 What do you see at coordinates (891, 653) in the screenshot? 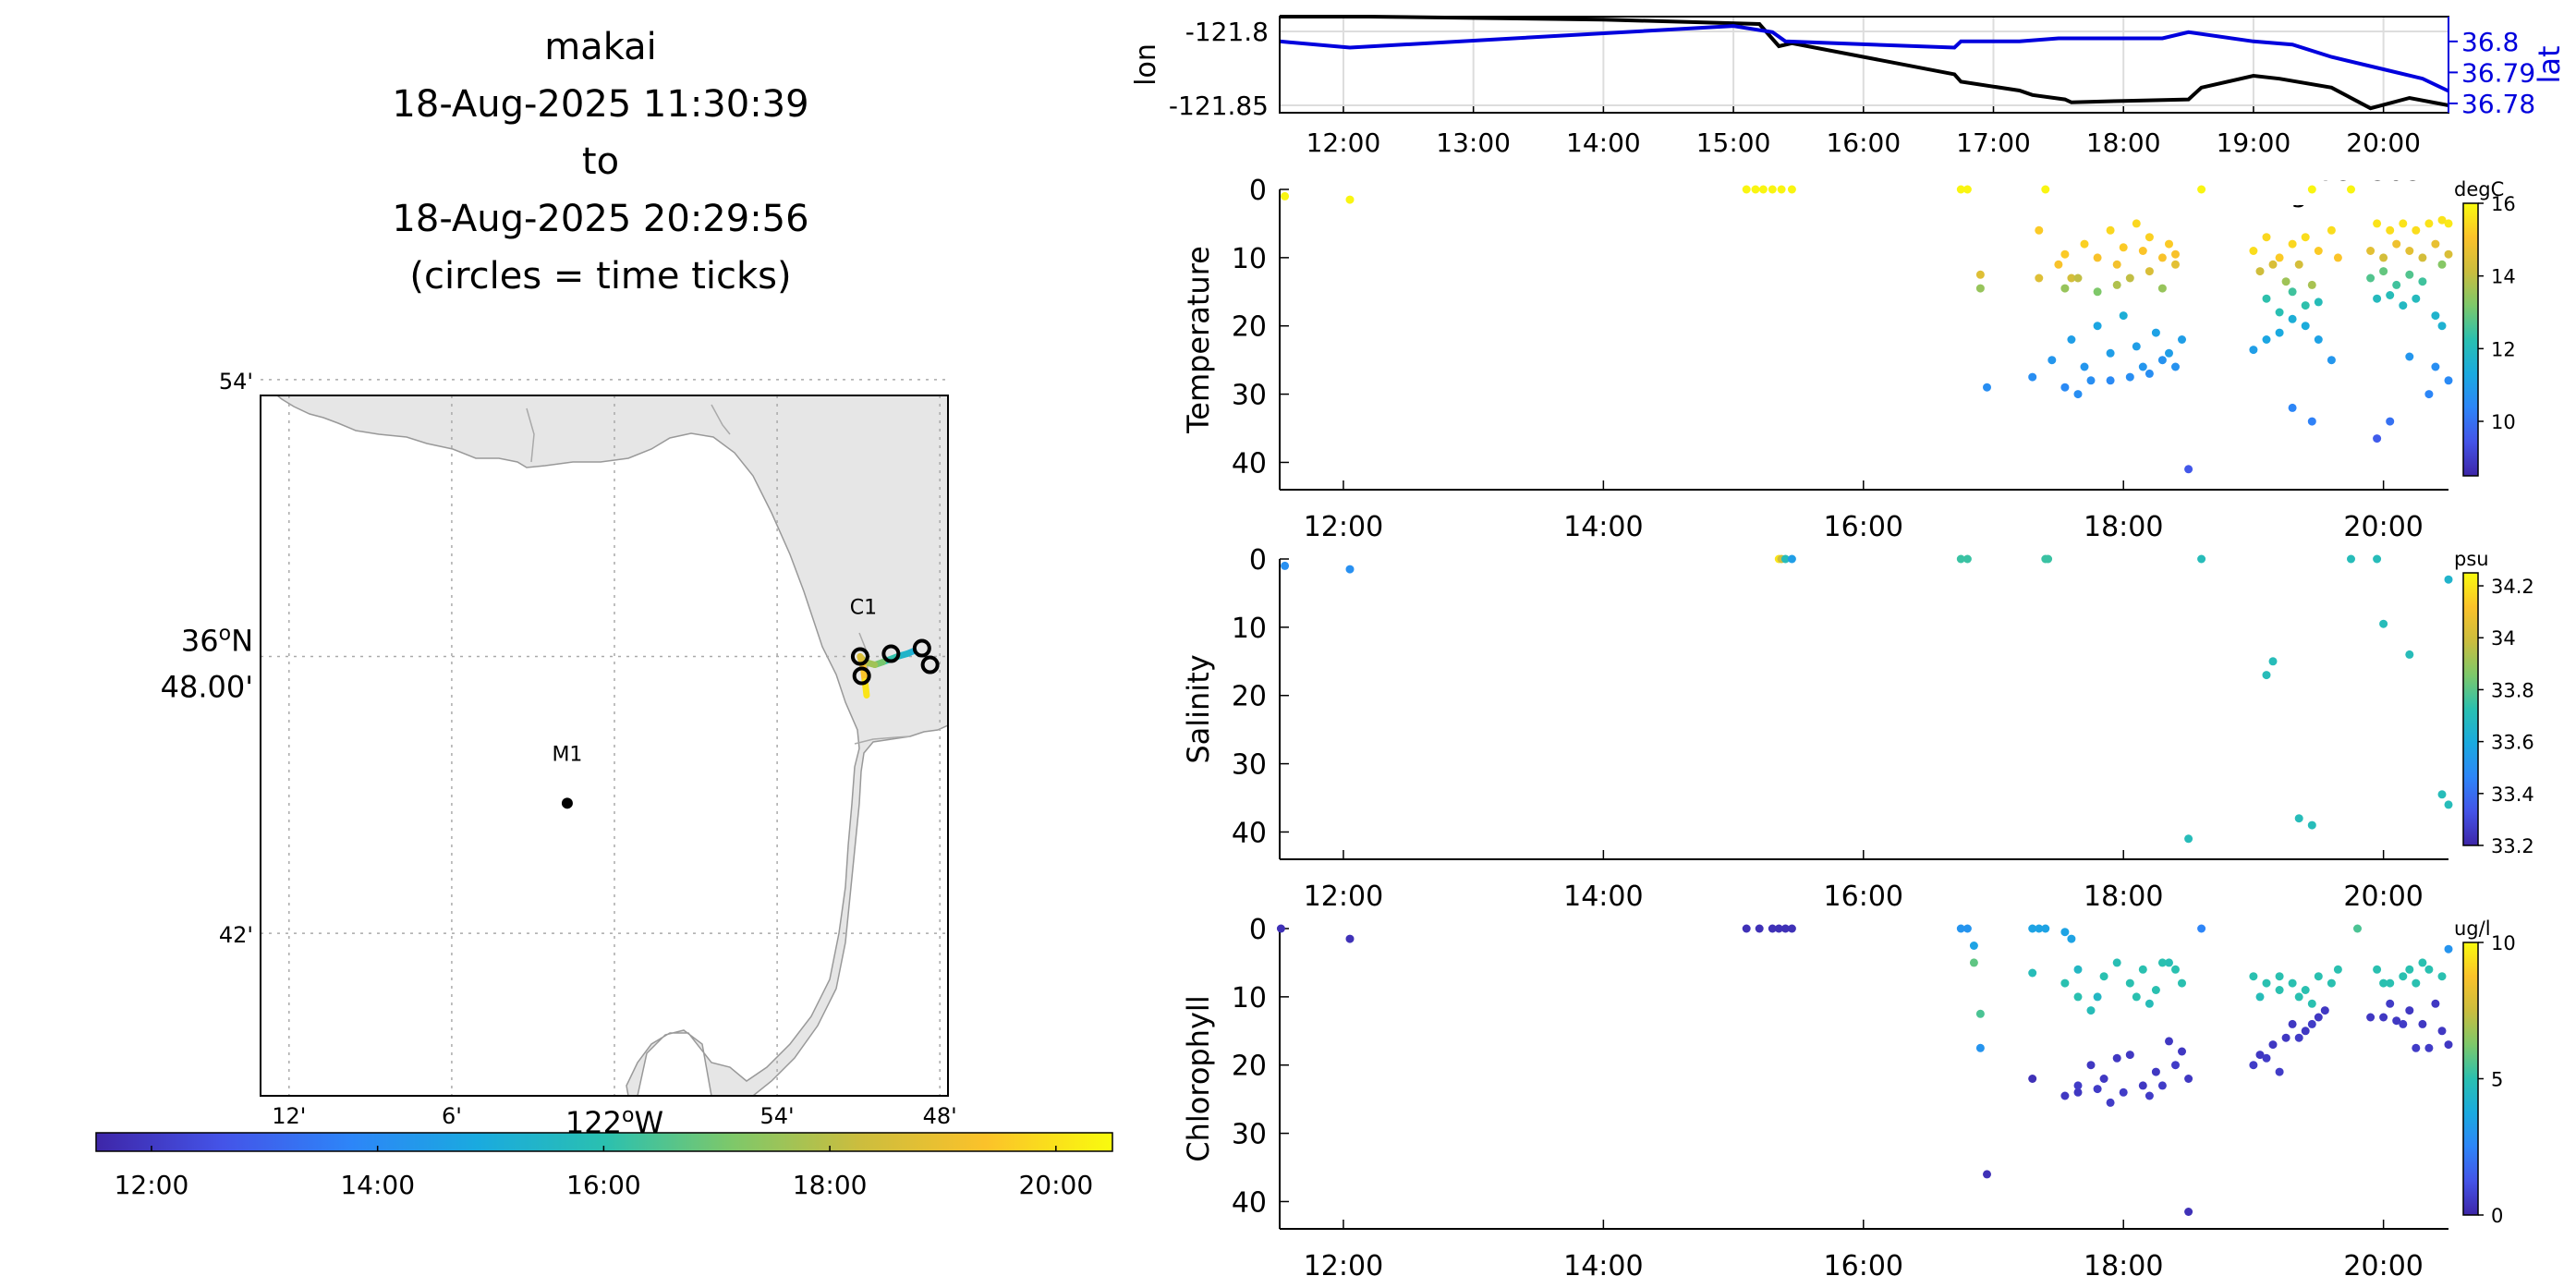
I see `map-time-tick-circle` at bounding box center [891, 653].